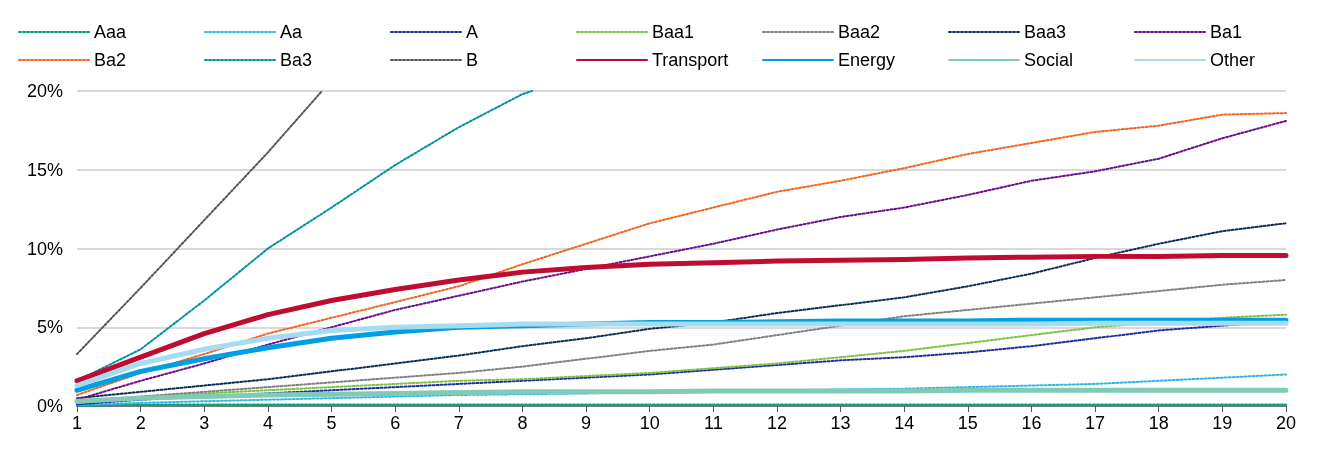 The image size is (1320, 449). What do you see at coordinates (690, 60) in the screenshot?
I see `legend-label: Transport` at bounding box center [690, 60].